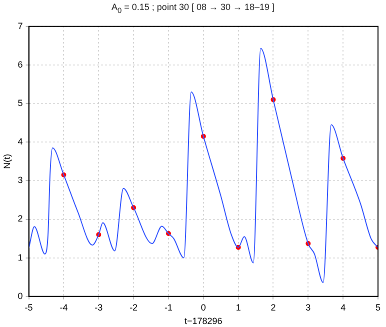 The height and width of the screenshot is (327, 386). Describe the element at coordinates (20, 103) in the screenshot. I see `y-tick-label: 5` at that location.